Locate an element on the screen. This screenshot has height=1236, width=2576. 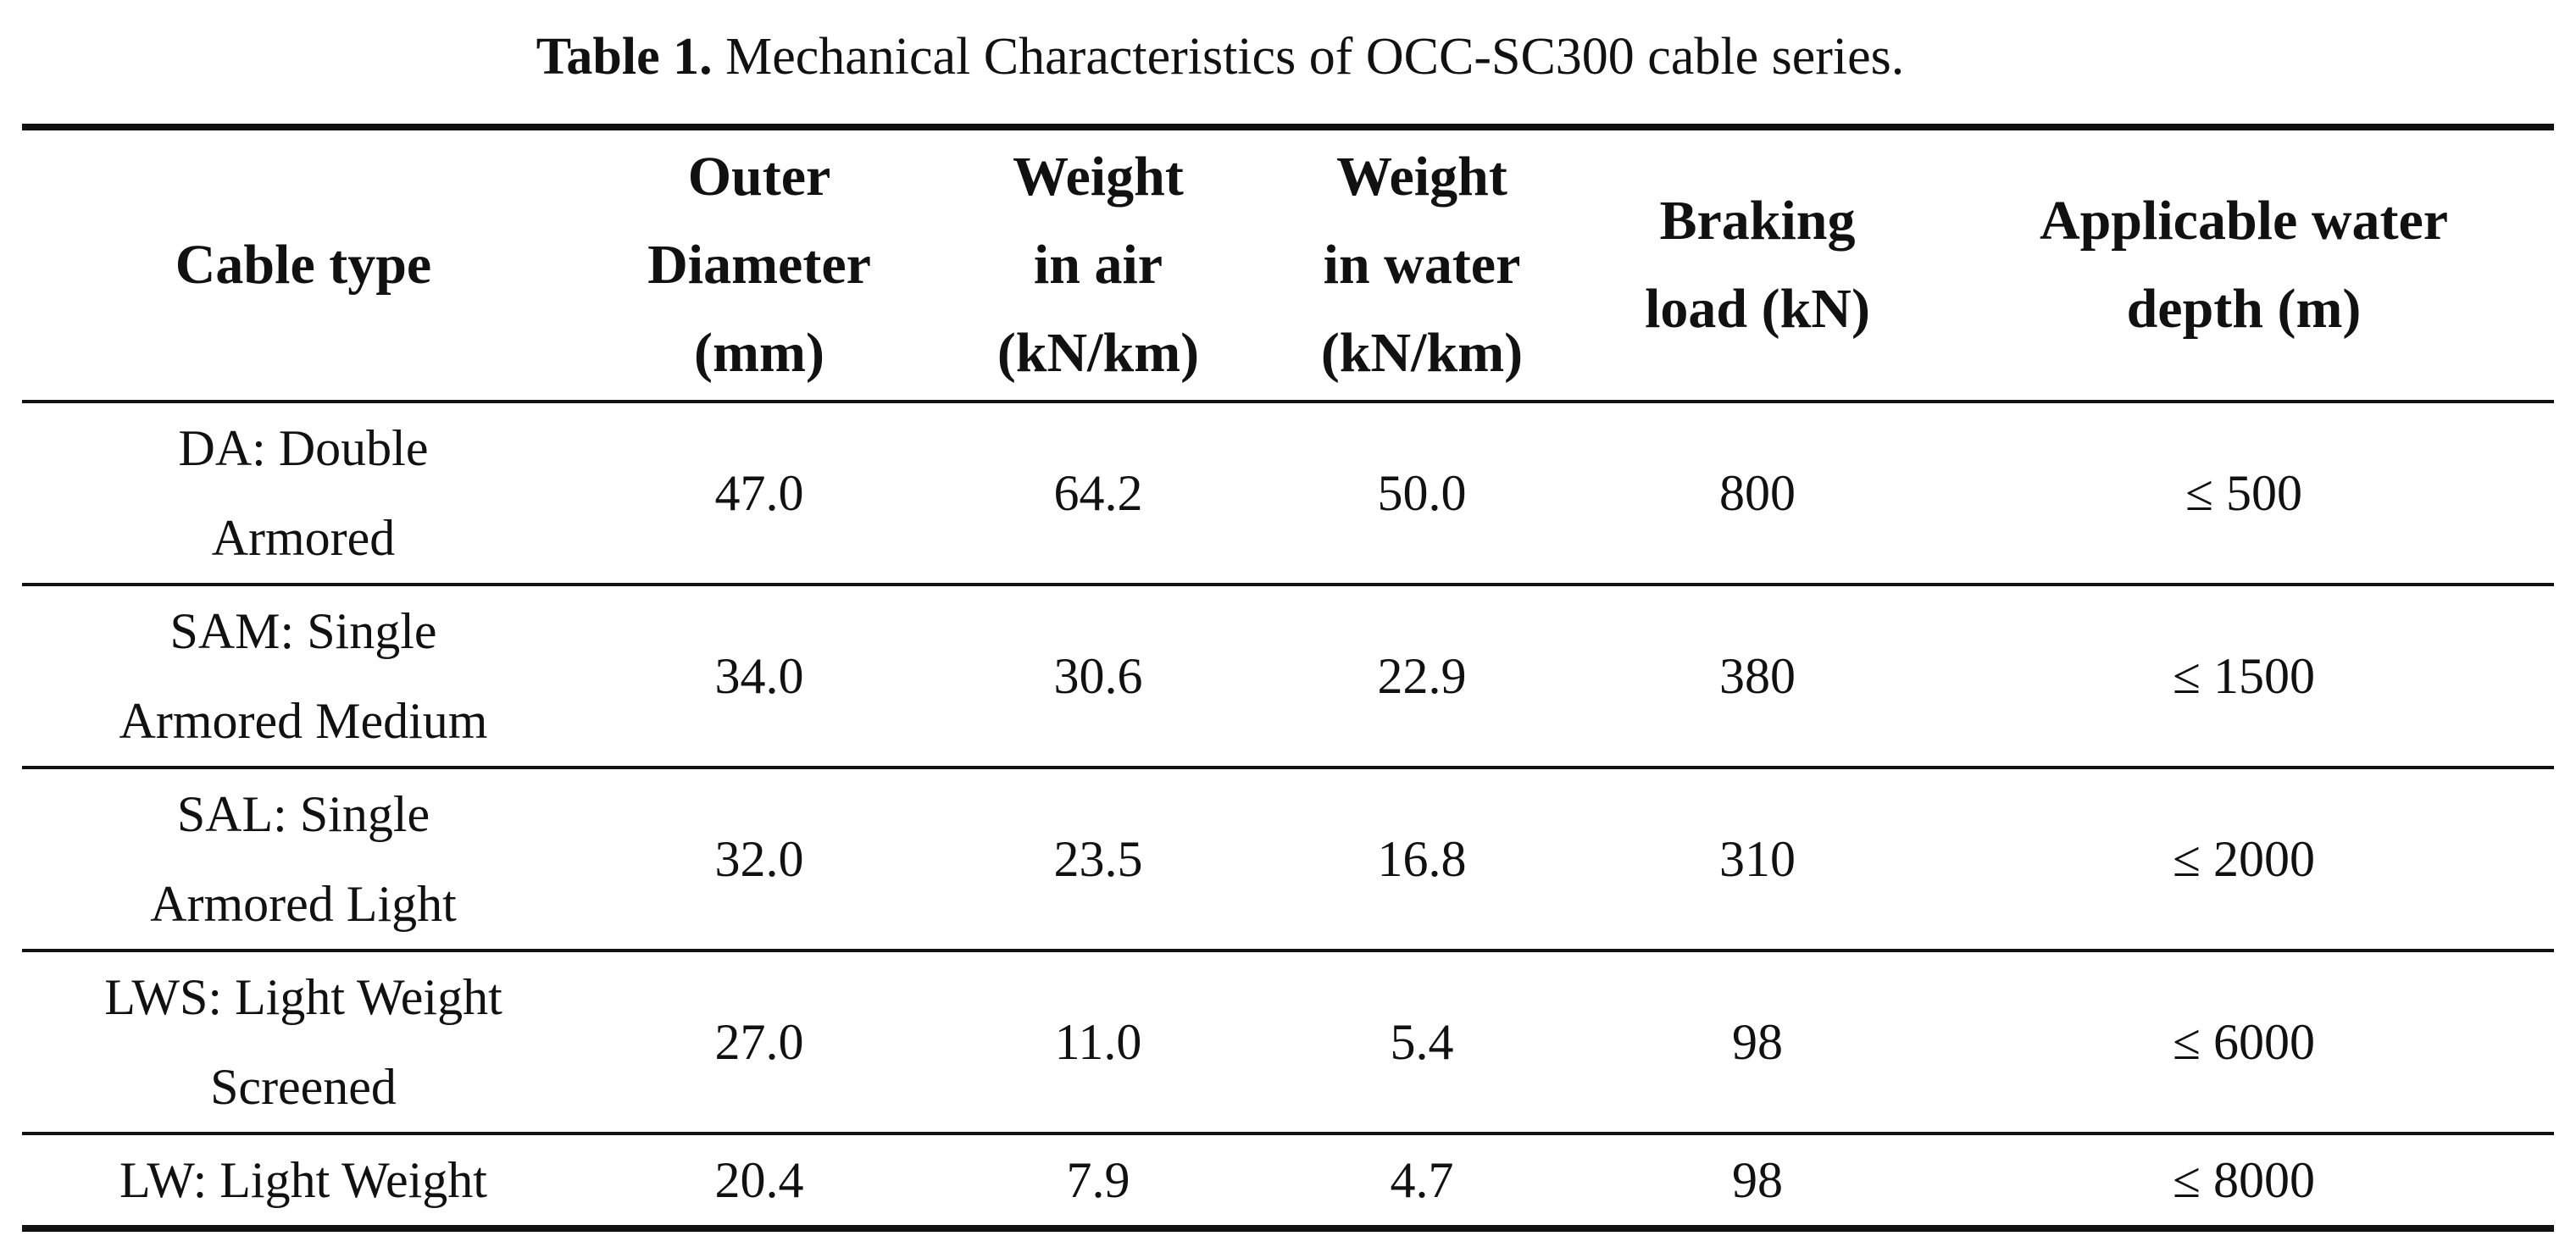
cell-weight-water: 16.8 is located at coordinates (1422, 860).